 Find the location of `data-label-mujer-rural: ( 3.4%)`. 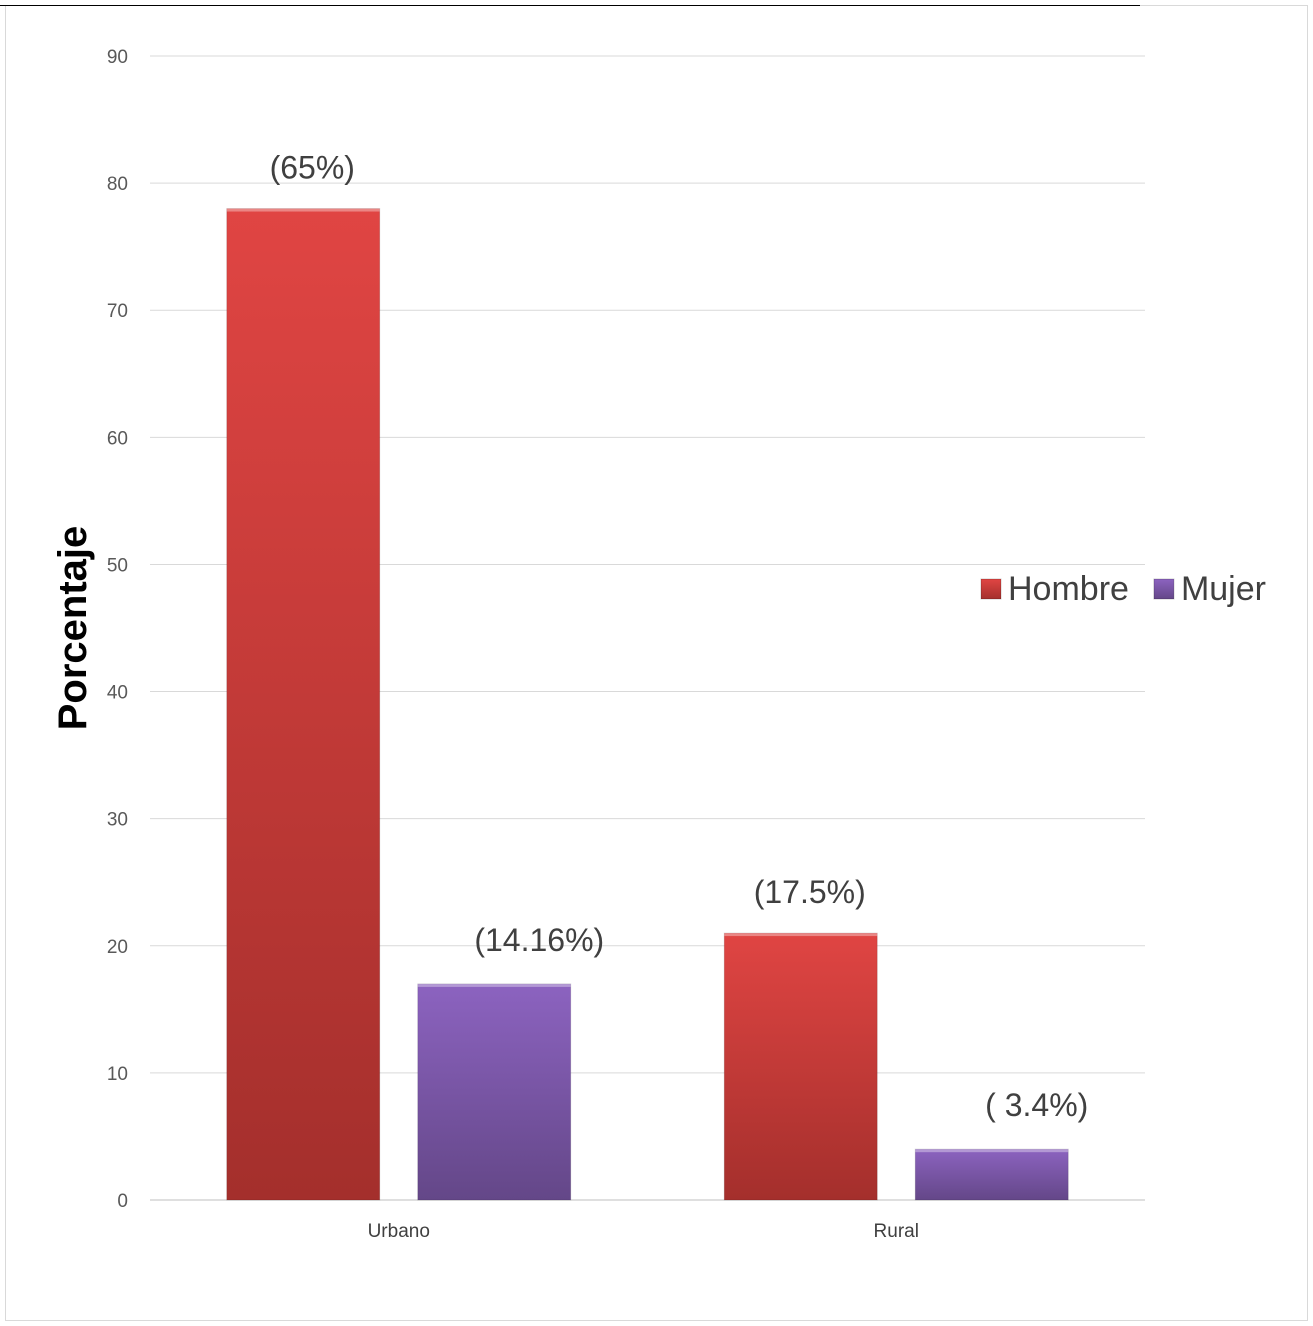

data-label-mujer-rural: ( 3.4%) is located at coordinates (1036, 1105).